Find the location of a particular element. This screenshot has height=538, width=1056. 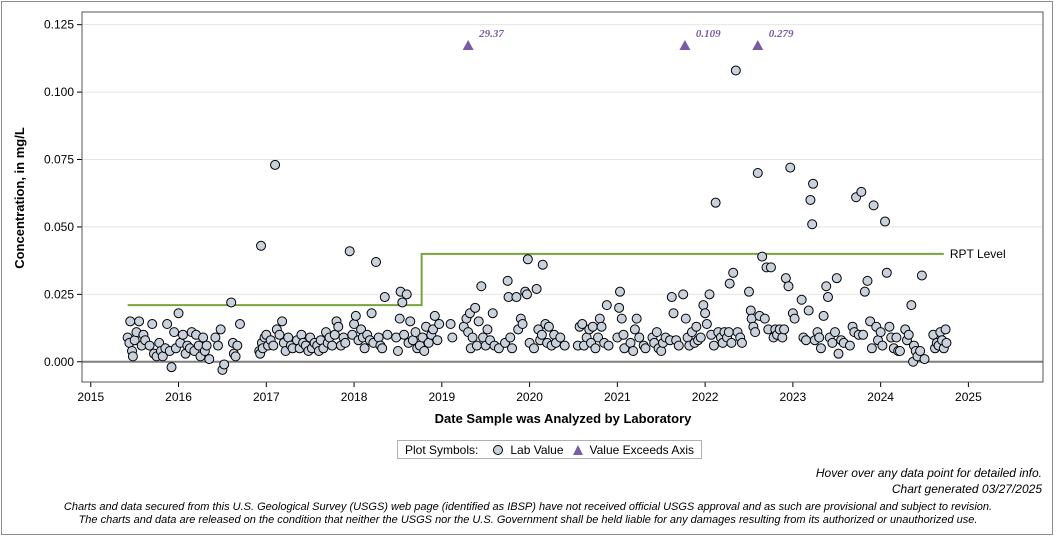

x-tick-label: 2024 is located at coordinates (880, 397).